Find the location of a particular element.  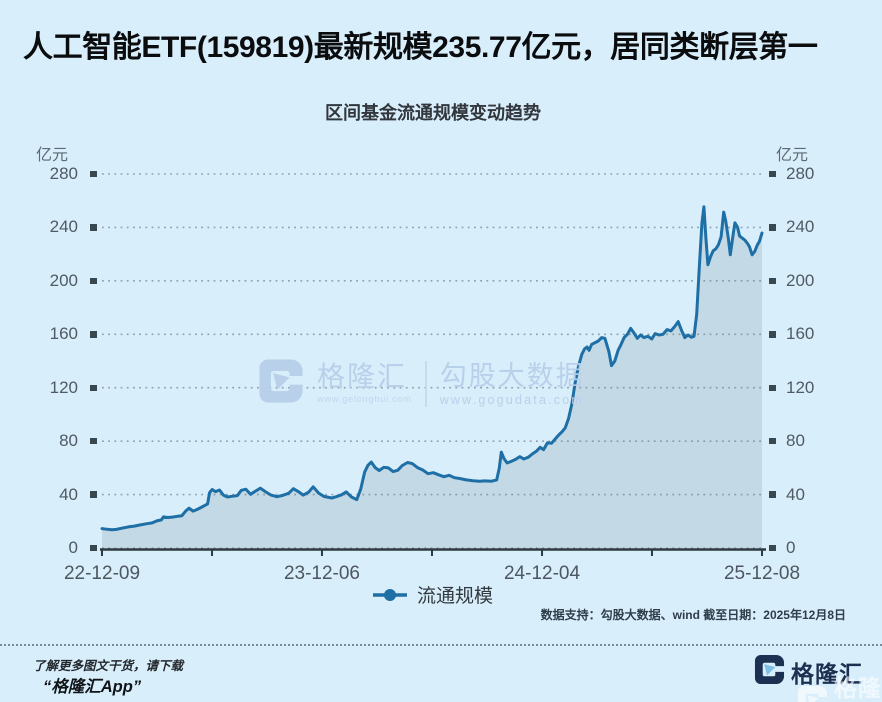

y-axis-unit-right: 亿元 is located at coordinates (792, 155).